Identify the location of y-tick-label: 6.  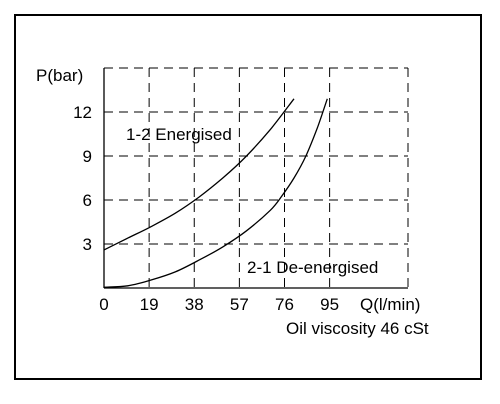
(87, 200).